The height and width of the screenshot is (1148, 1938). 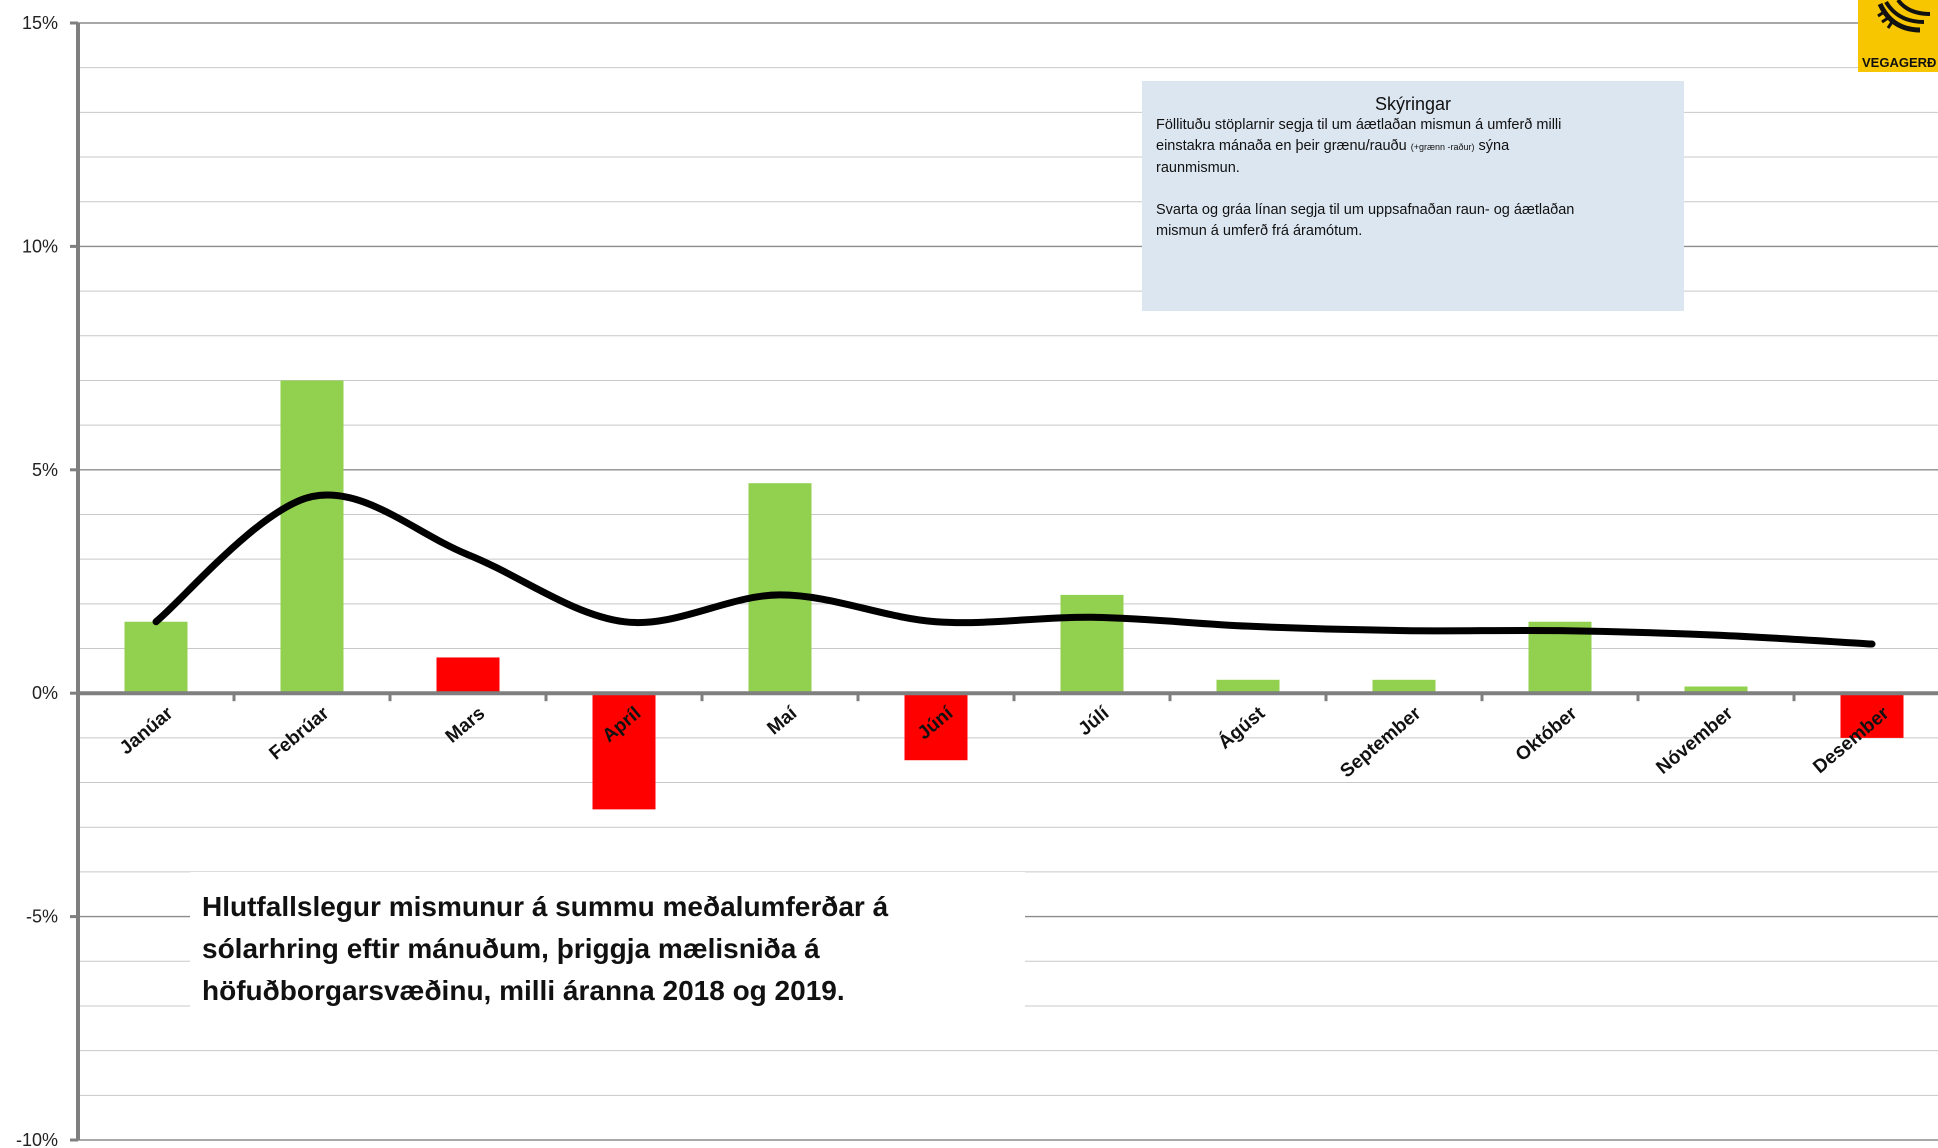 What do you see at coordinates (1716, 690) in the screenshot?
I see `bar-nóvember` at bounding box center [1716, 690].